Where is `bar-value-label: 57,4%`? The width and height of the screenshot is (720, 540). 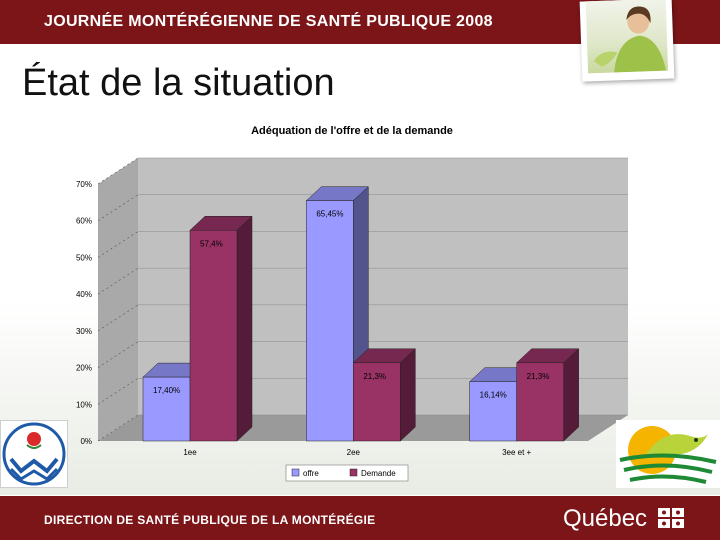 bar-value-label: 57,4% is located at coordinates (211, 243).